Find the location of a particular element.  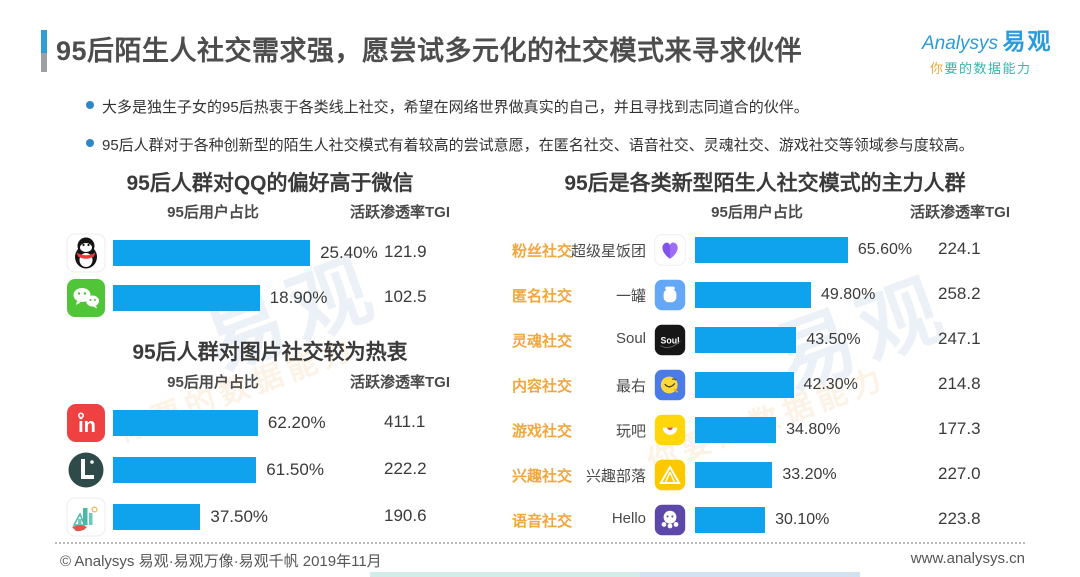

category-label: 内容社交 is located at coordinates (542, 386).